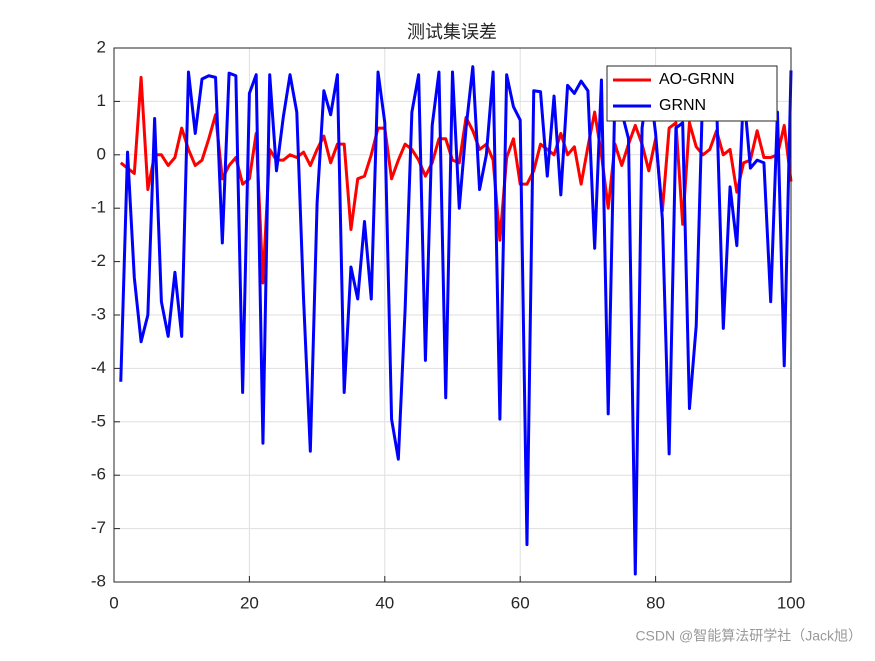 The image size is (875, 661). I want to click on x-tick-label: 100, so click(791, 602).